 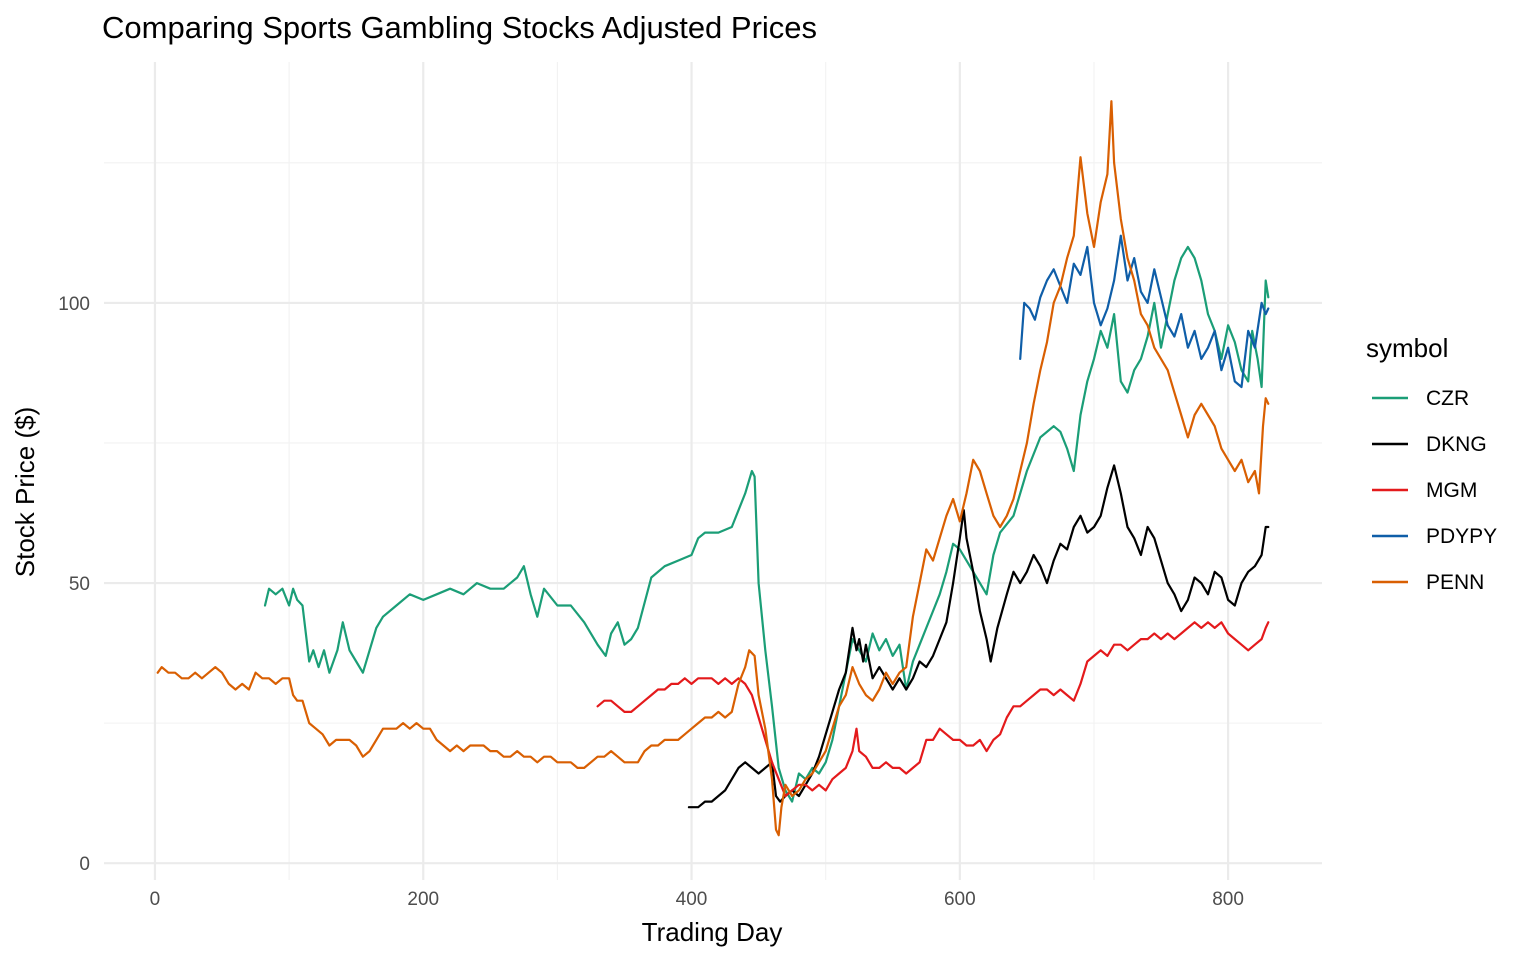 I want to click on series-line-pdypy, so click(x=1144, y=311).